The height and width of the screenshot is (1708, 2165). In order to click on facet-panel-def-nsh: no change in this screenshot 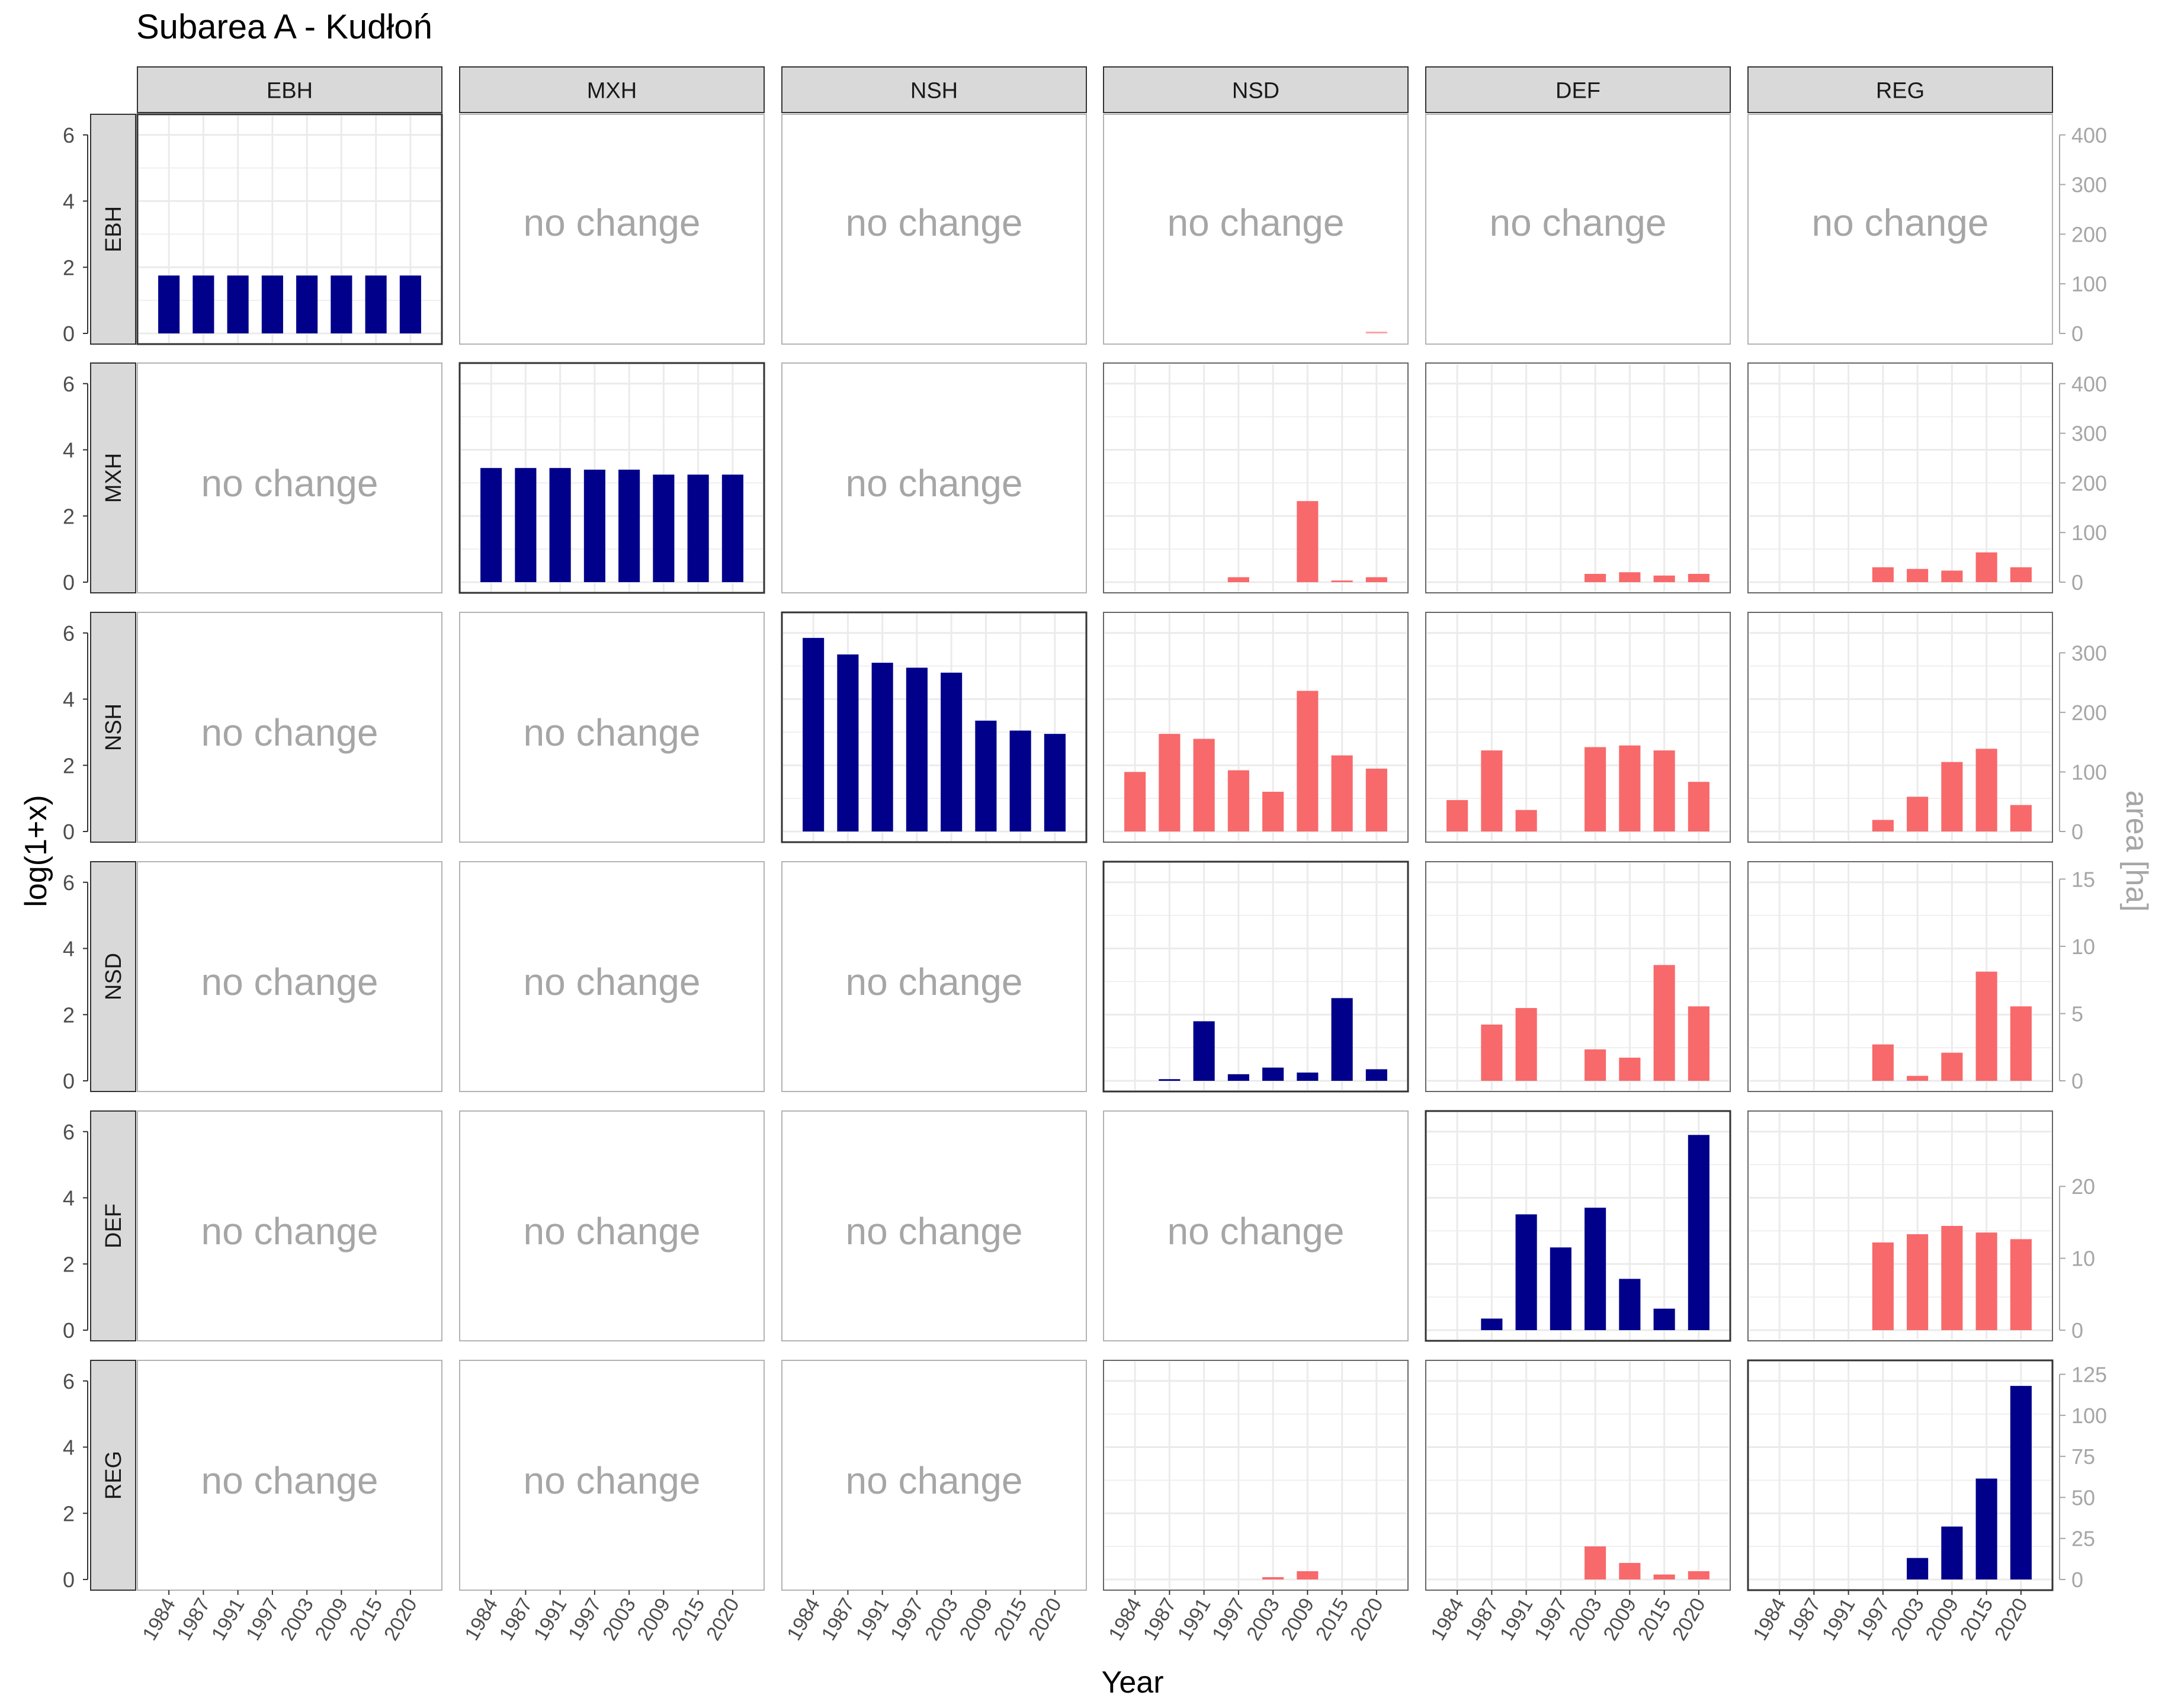, I will do `click(934, 1225)`.